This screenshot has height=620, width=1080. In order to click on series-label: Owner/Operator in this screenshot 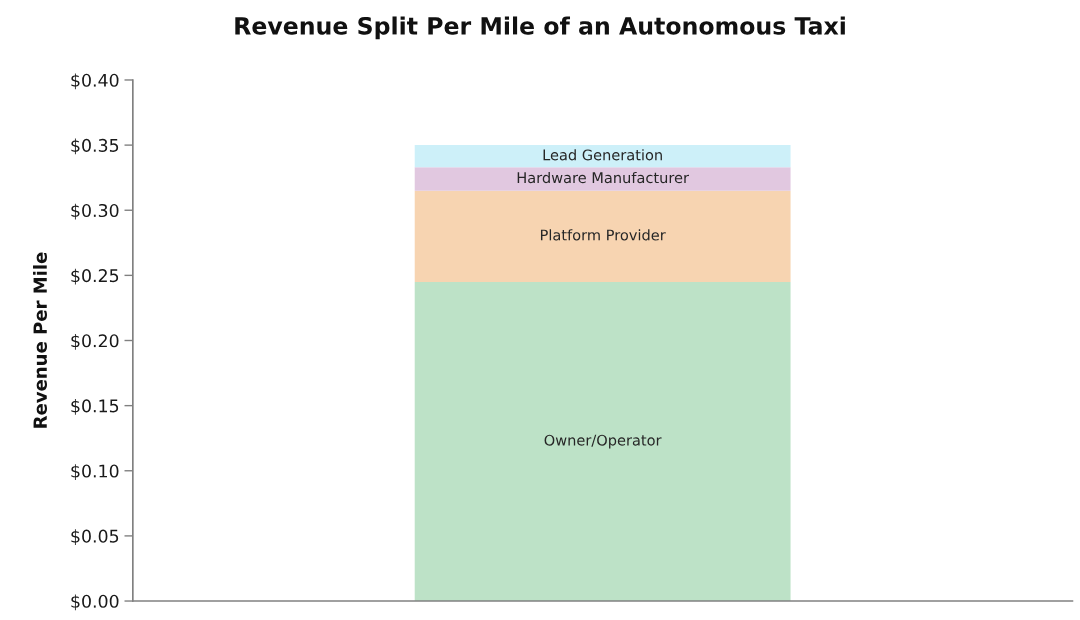, I will do `click(603, 441)`.